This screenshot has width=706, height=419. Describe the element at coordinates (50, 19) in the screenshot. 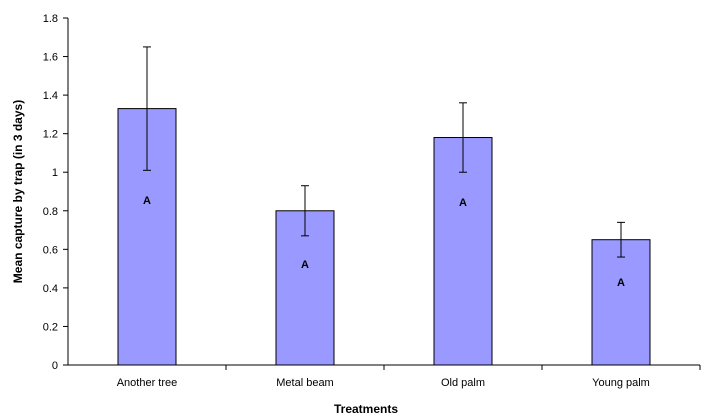

I see `y-tick-label: 1.8` at that location.